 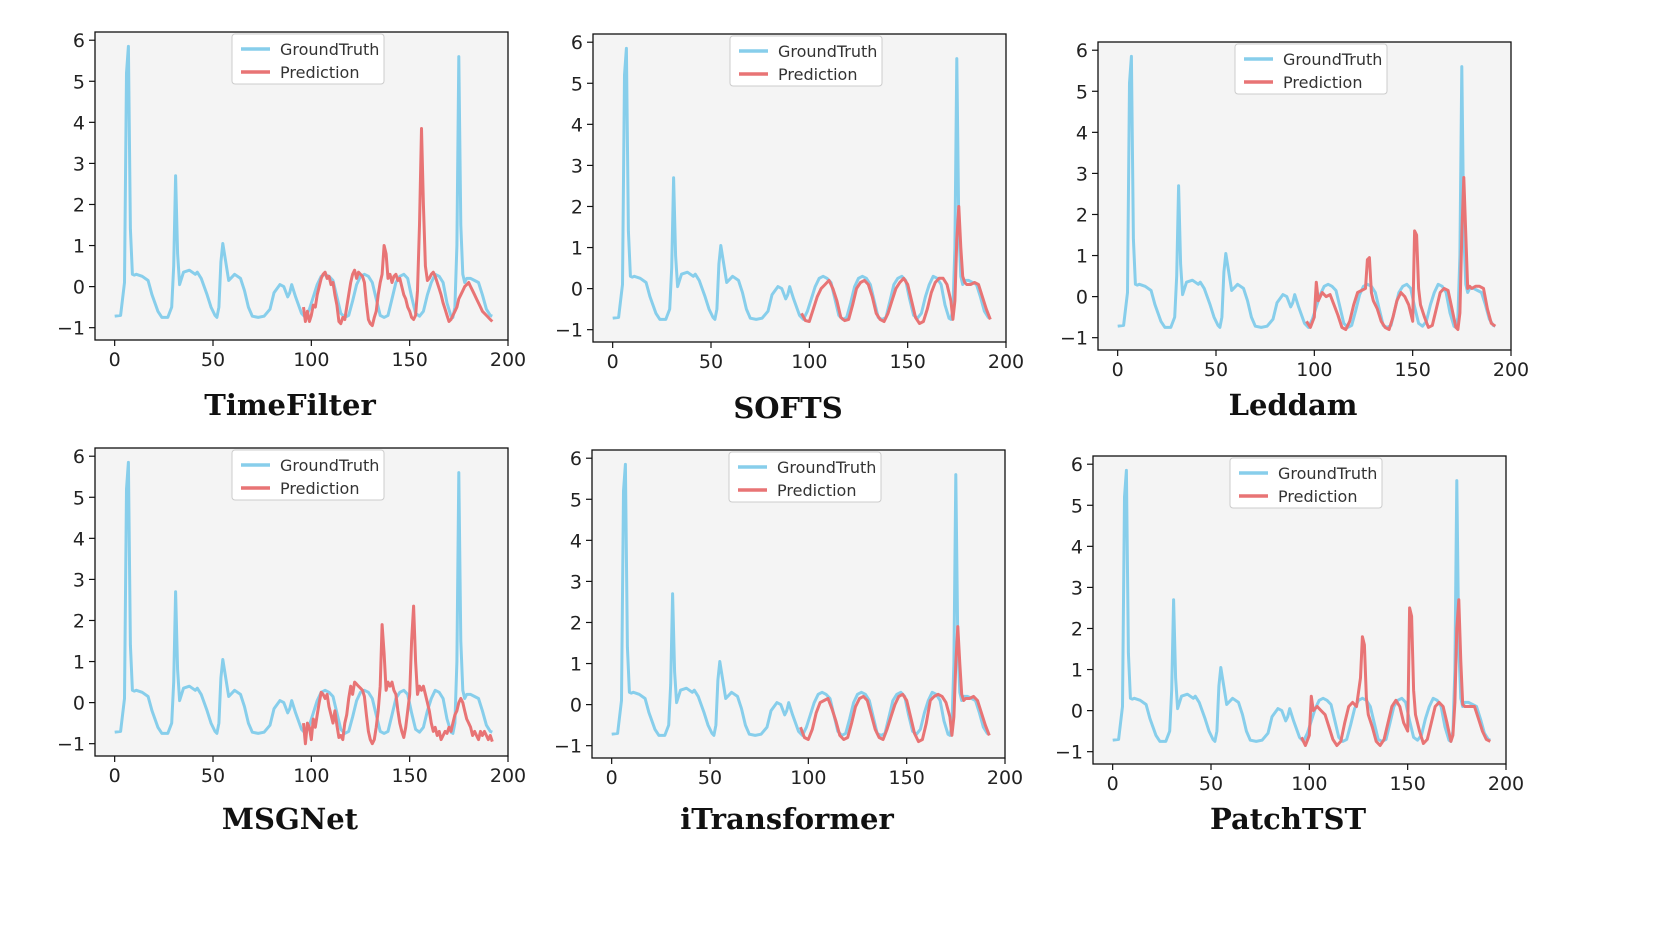 I want to click on caption-patchtst: PatchTST, so click(x=1288, y=819).